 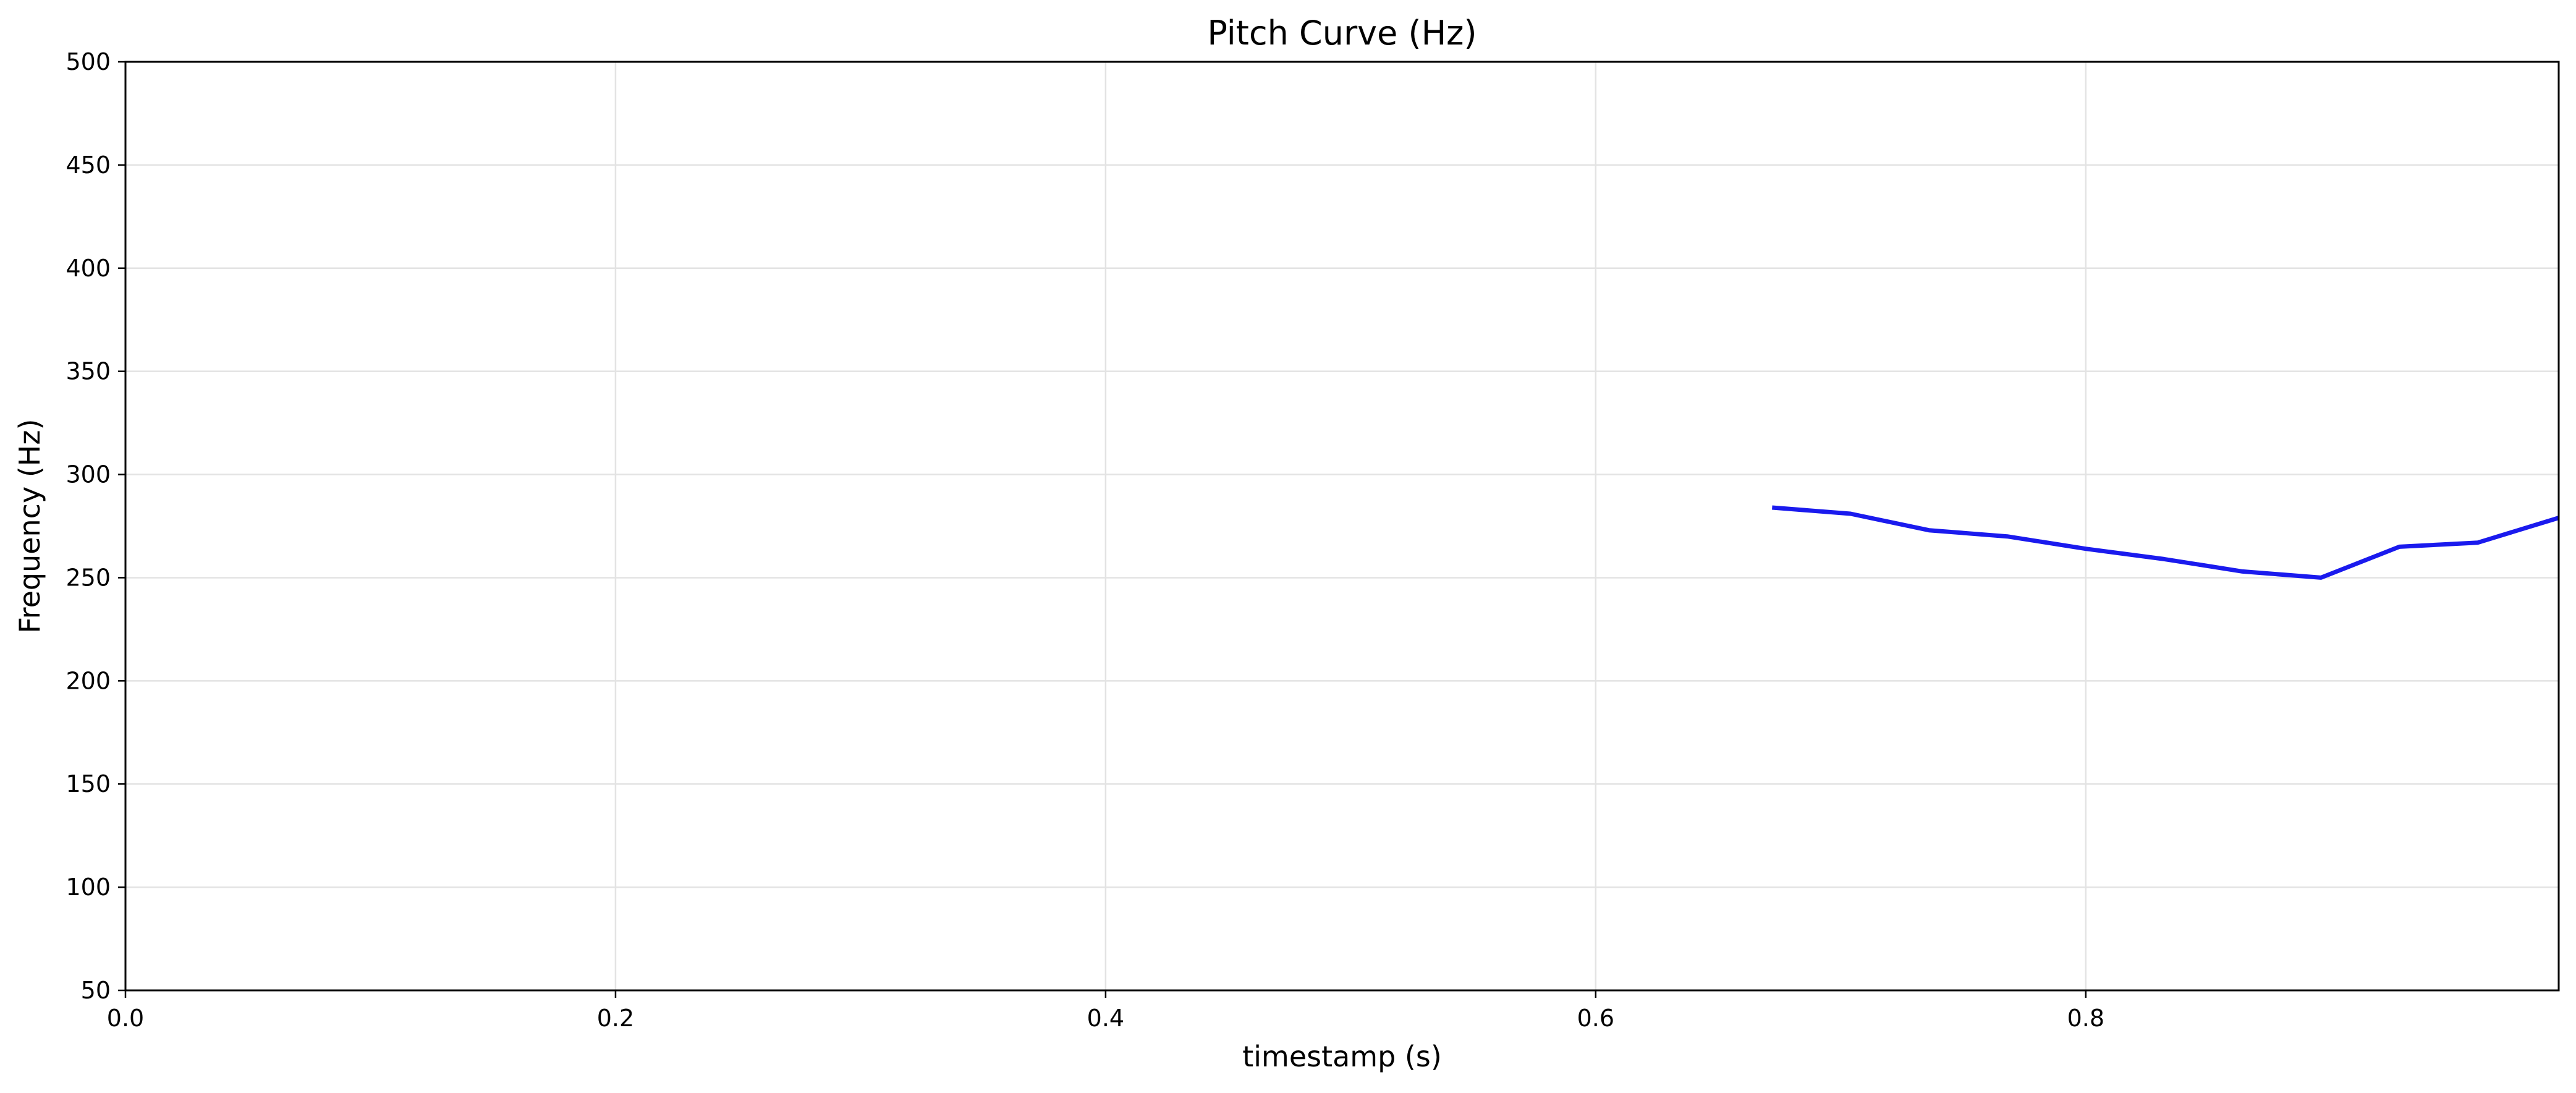 What do you see at coordinates (88, 888) in the screenshot?
I see `y-tick-label: 100` at bounding box center [88, 888].